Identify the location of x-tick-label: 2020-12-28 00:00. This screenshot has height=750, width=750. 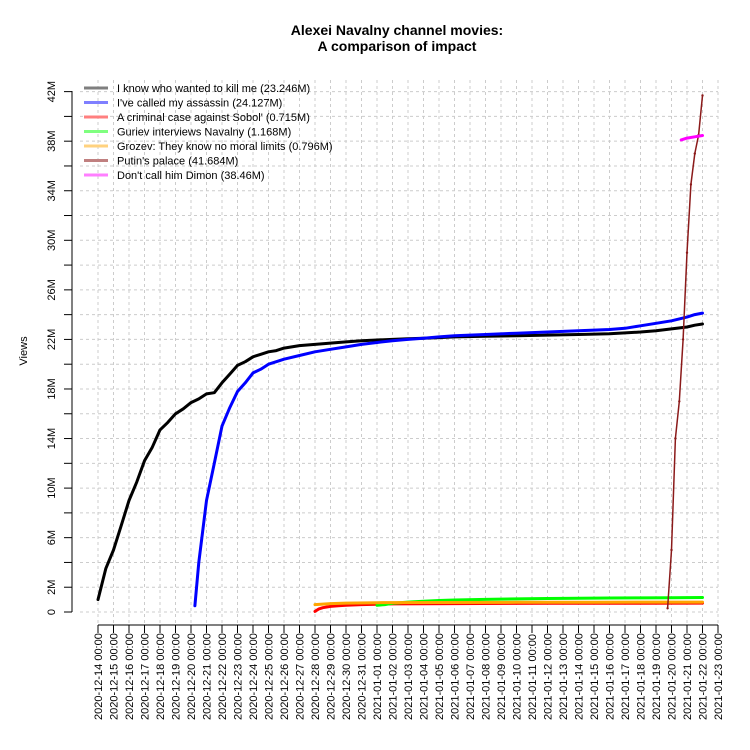
(316, 676).